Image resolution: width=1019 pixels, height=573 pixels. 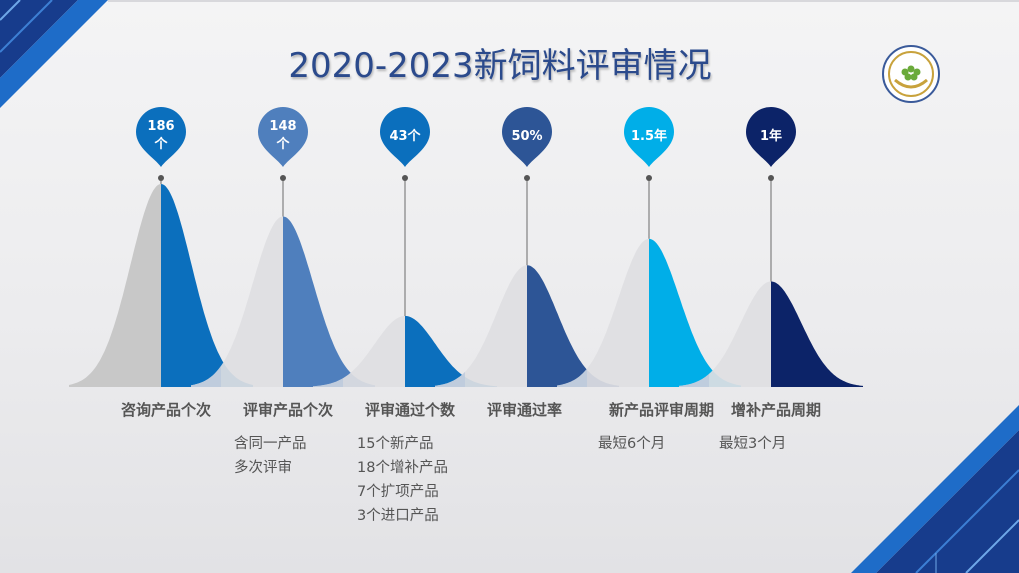 I want to click on value-label: 1年, so click(x=771, y=136).